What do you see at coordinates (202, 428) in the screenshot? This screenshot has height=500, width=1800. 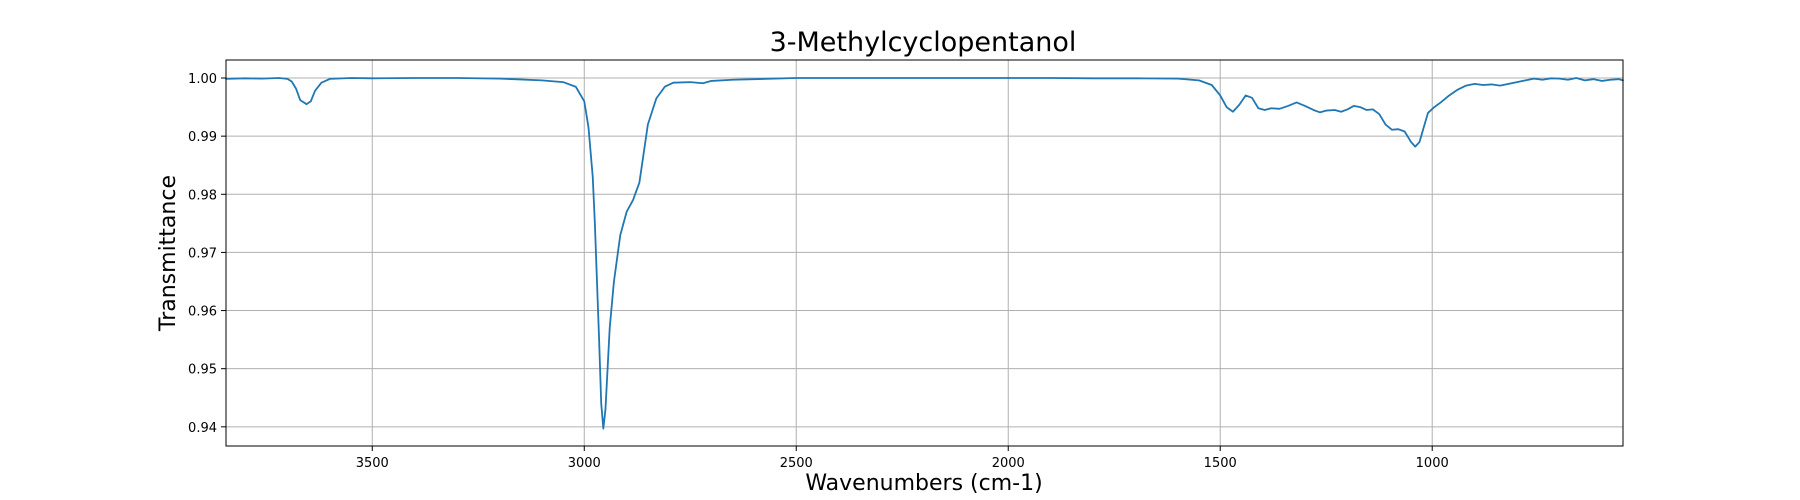 I see `y-tick-label: 0.94` at bounding box center [202, 428].